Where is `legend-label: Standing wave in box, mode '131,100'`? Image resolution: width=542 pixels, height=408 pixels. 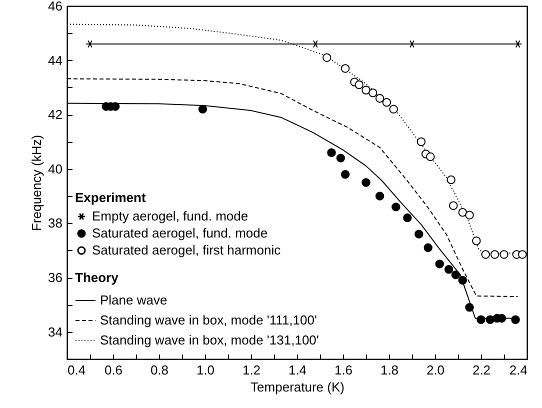 legend-label: Standing wave in box, mode '131,100' is located at coordinates (209, 340).